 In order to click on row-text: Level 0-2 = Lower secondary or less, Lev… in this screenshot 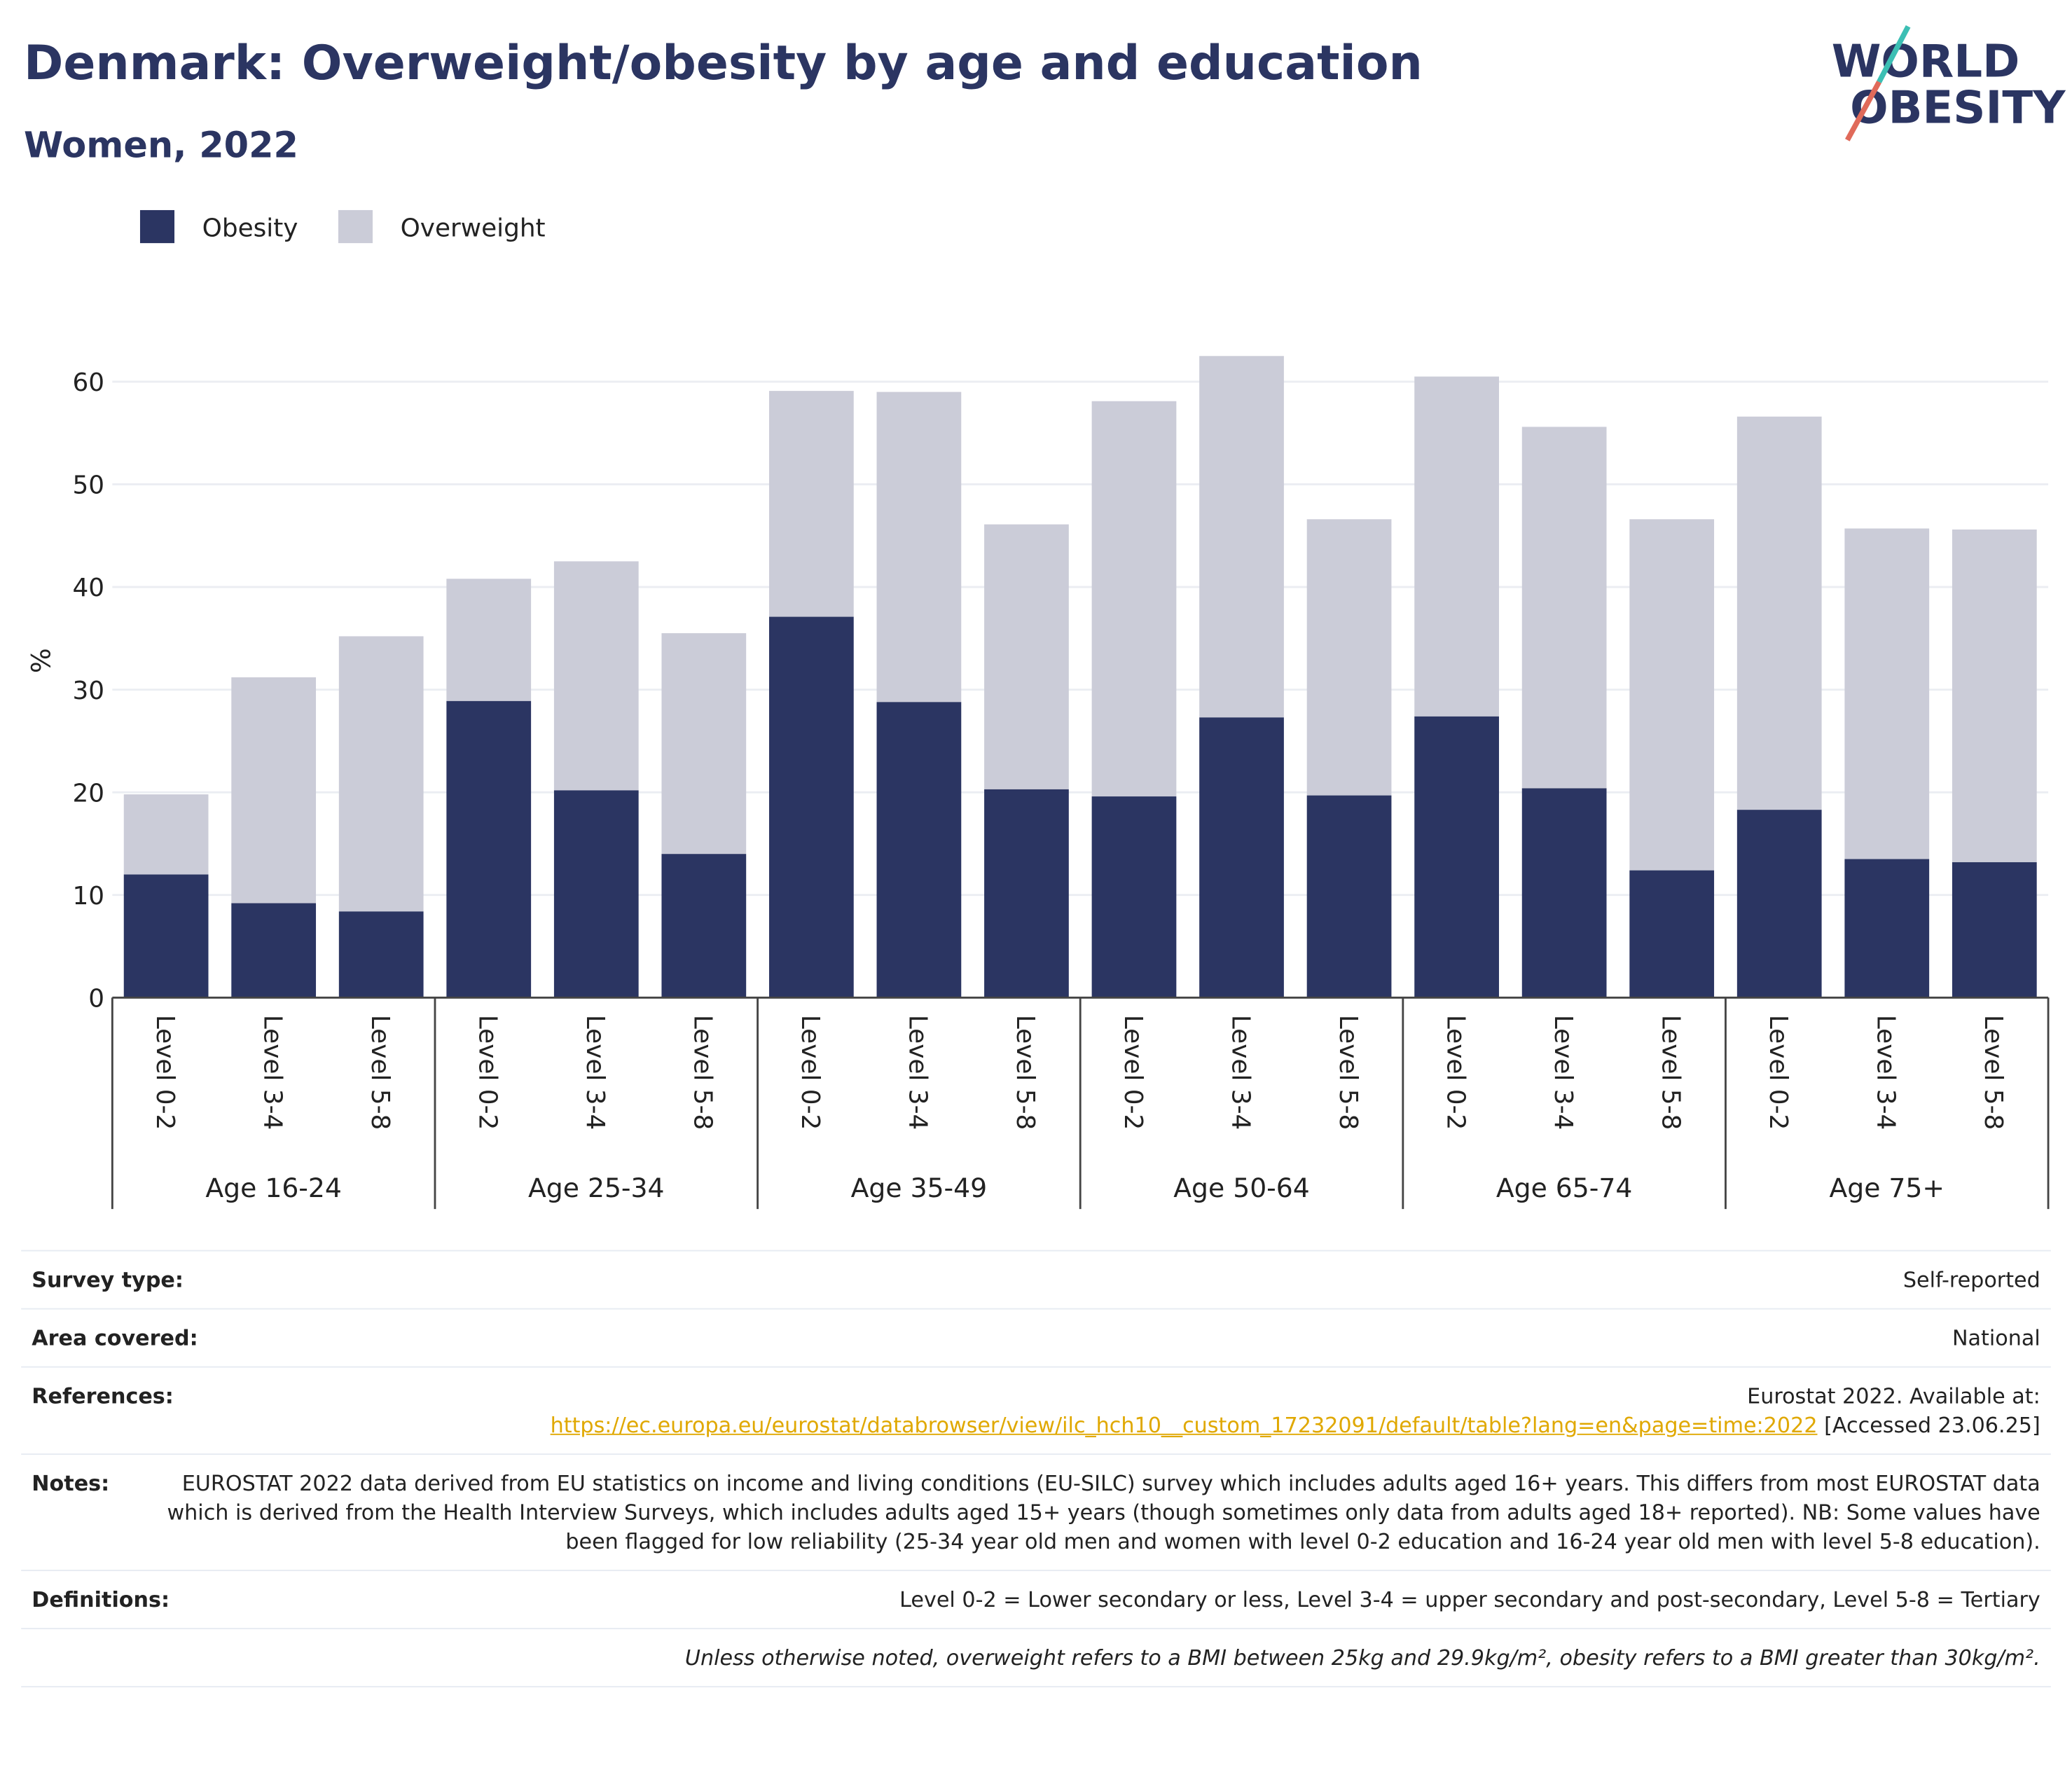, I will do `click(1470, 1599)`.